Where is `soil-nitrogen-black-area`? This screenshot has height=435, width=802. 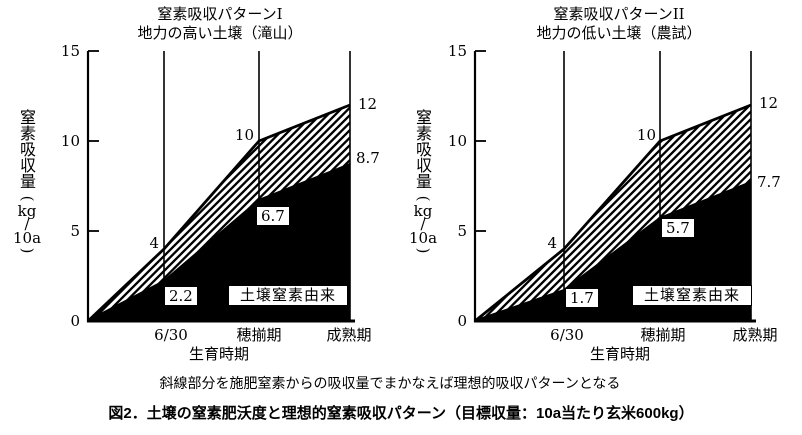
soil-nitrogen-black-area is located at coordinates (219, 242).